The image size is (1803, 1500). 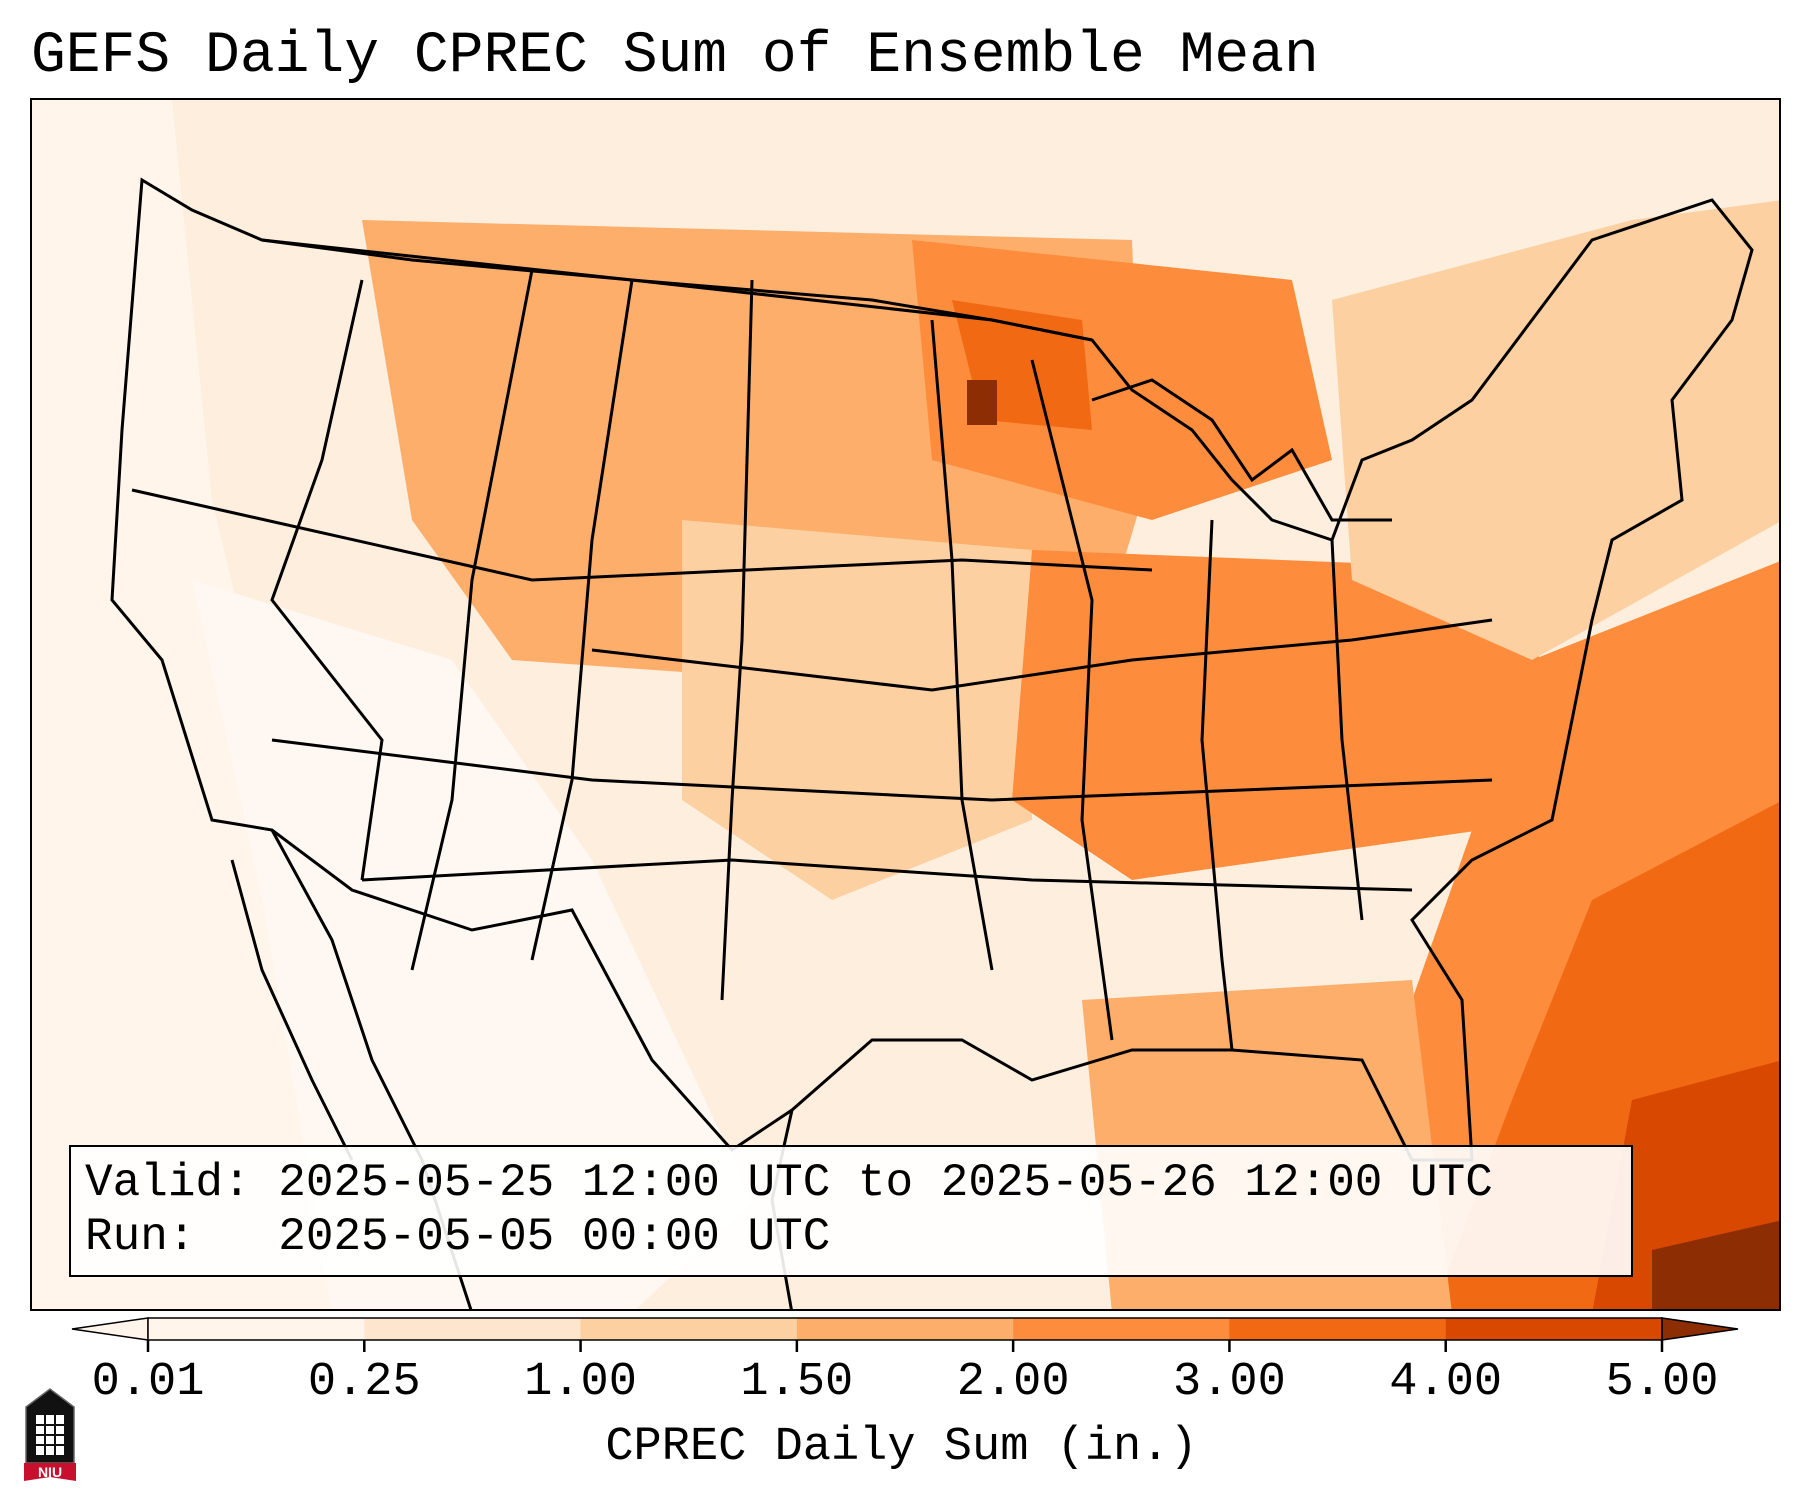 I want to click on northeast, so click(x=1555, y=430).